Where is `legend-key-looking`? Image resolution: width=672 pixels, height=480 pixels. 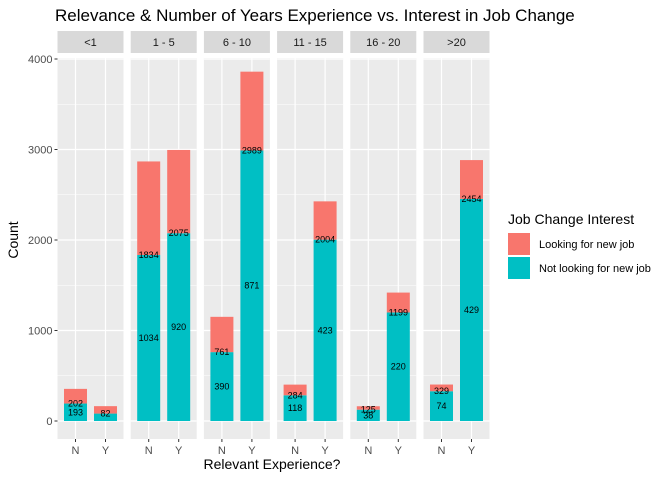
legend-key-looking is located at coordinates (519, 244).